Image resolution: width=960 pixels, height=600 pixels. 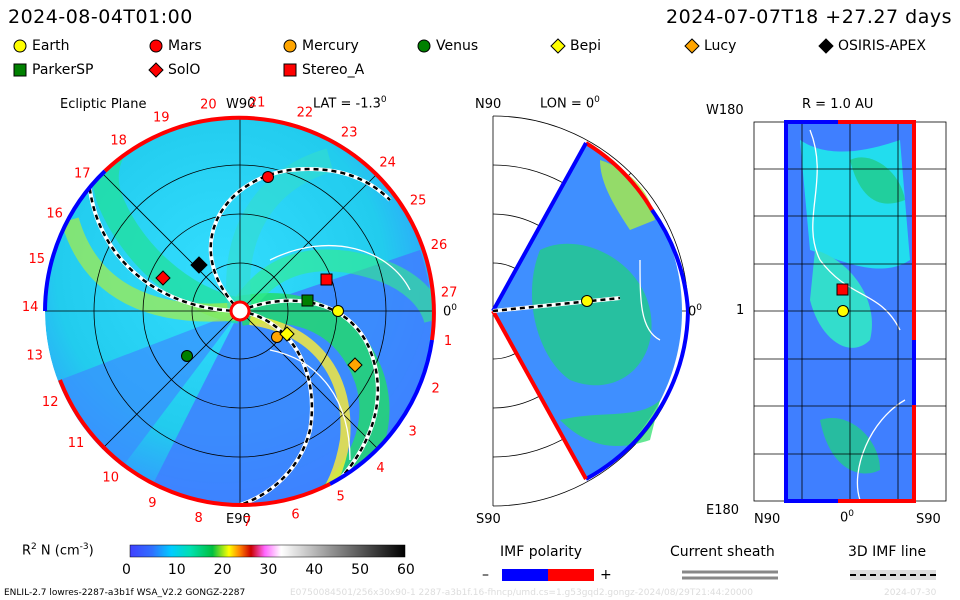 I want to click on legend-label: Mercury, so click(x=330, y=46).